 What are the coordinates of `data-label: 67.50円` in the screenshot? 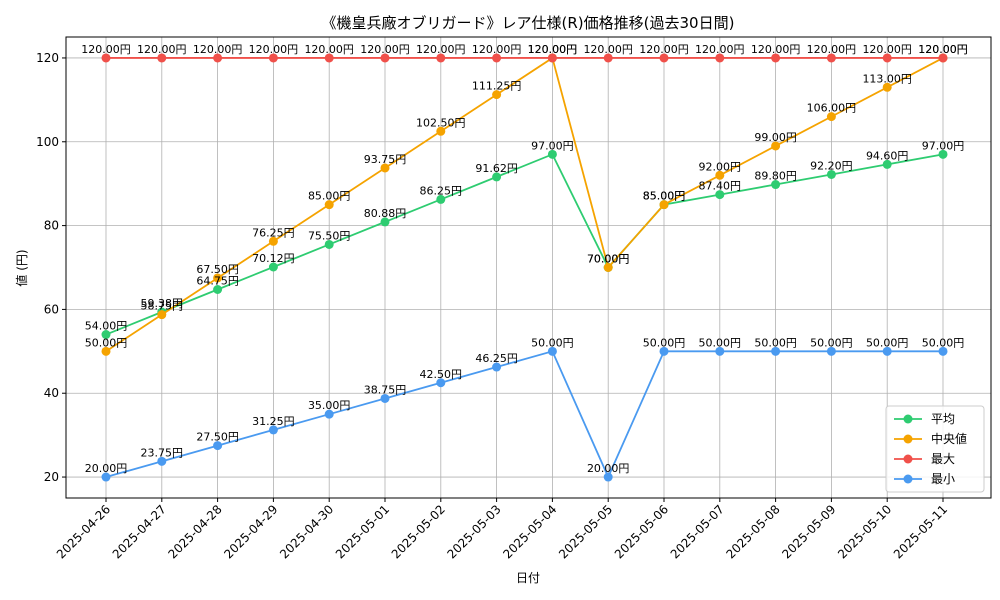 It's located at (217, 269).